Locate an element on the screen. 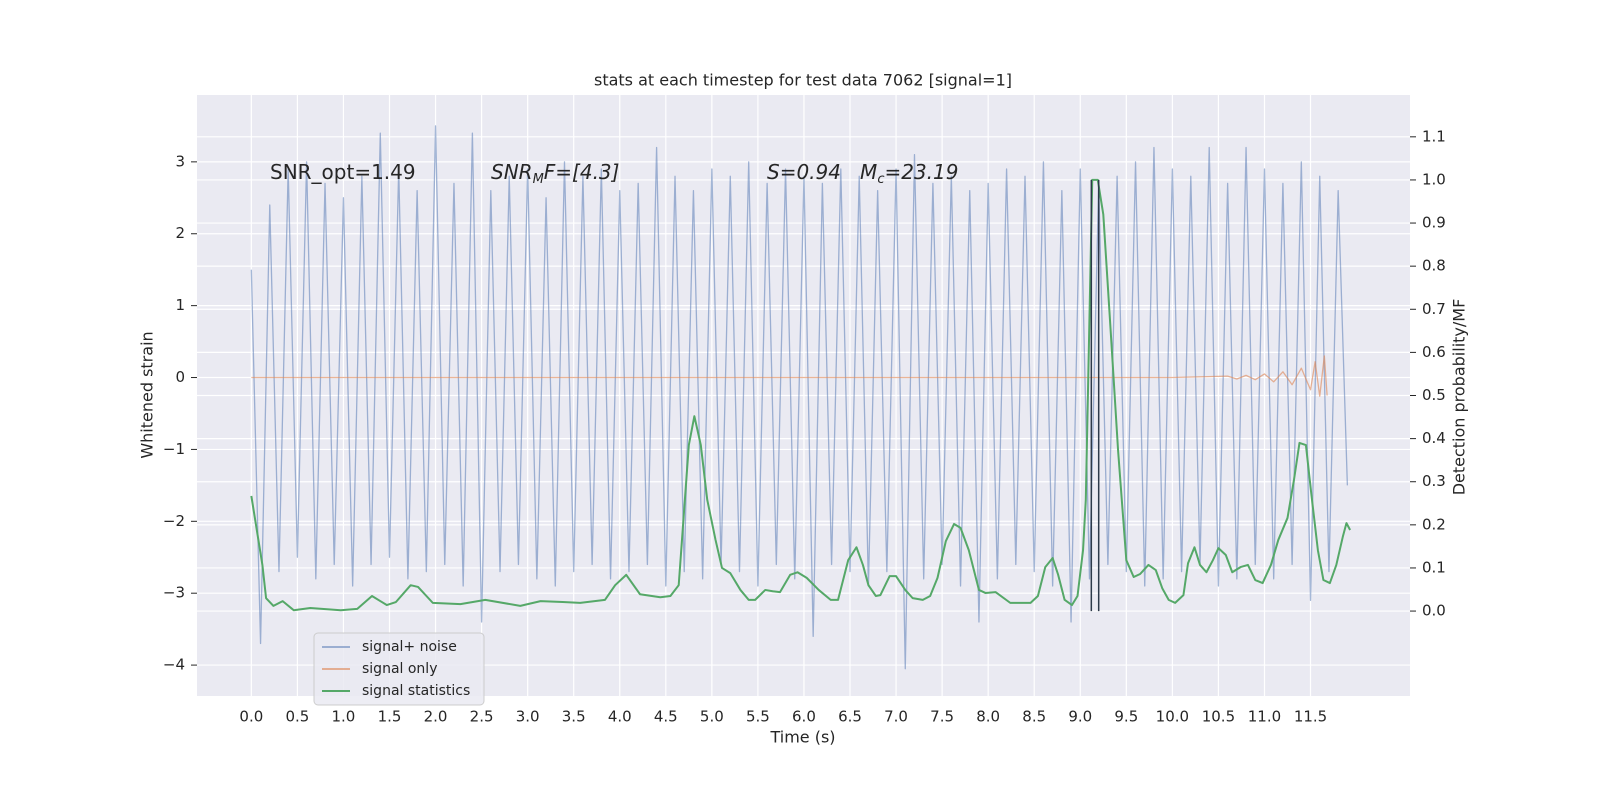 Image resolution: width=1600 pixels, height=804 pixels. y-tick-label: −4 is located at coordinates (174, 665).